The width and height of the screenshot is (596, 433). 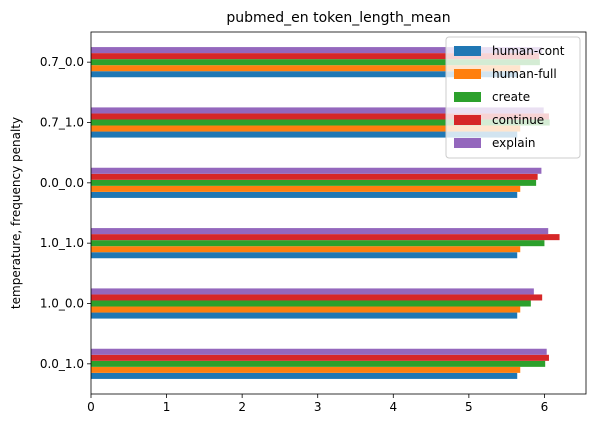 What do you see at coordinates (467, 120) in the screenshot?
I see `legend-swatch-continue` at bounding box center [467, 120].